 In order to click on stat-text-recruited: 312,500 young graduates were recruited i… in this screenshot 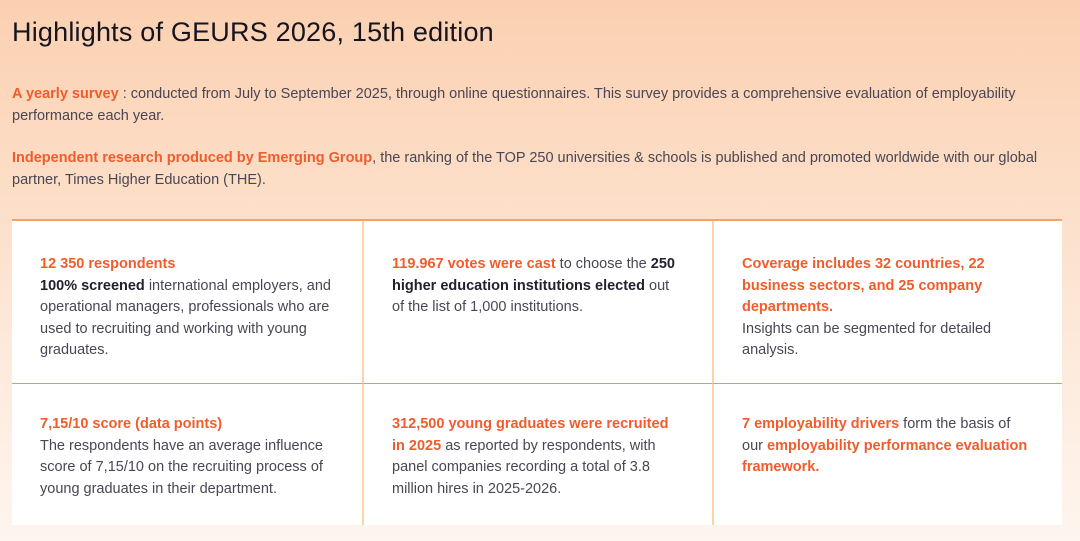, I will do `click(530, 456)`.